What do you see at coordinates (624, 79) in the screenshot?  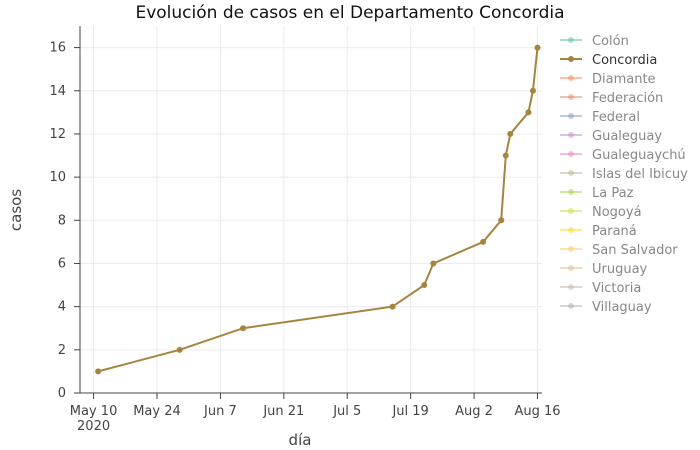 I see `legend-label: Diamante` at bounding box center [624, 79].